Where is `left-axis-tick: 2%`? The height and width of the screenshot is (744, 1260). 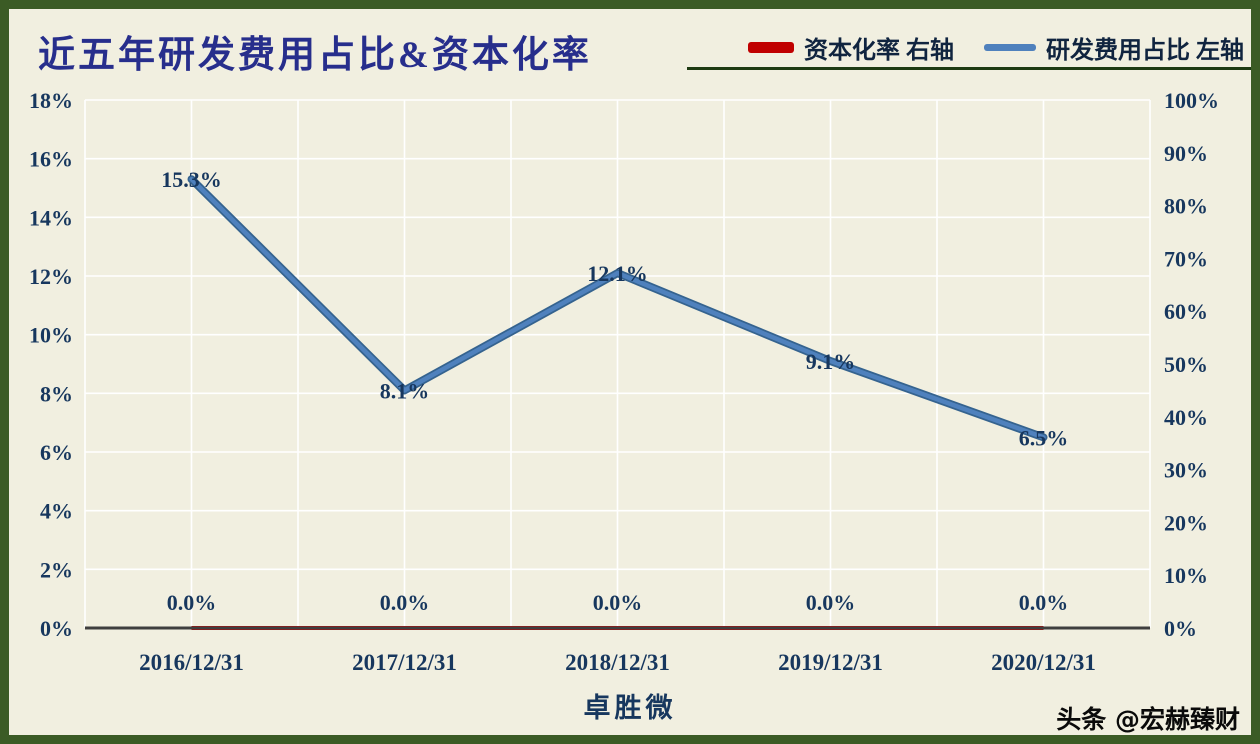
left-axis-tick: 2% is located at coordinates (56, 569).